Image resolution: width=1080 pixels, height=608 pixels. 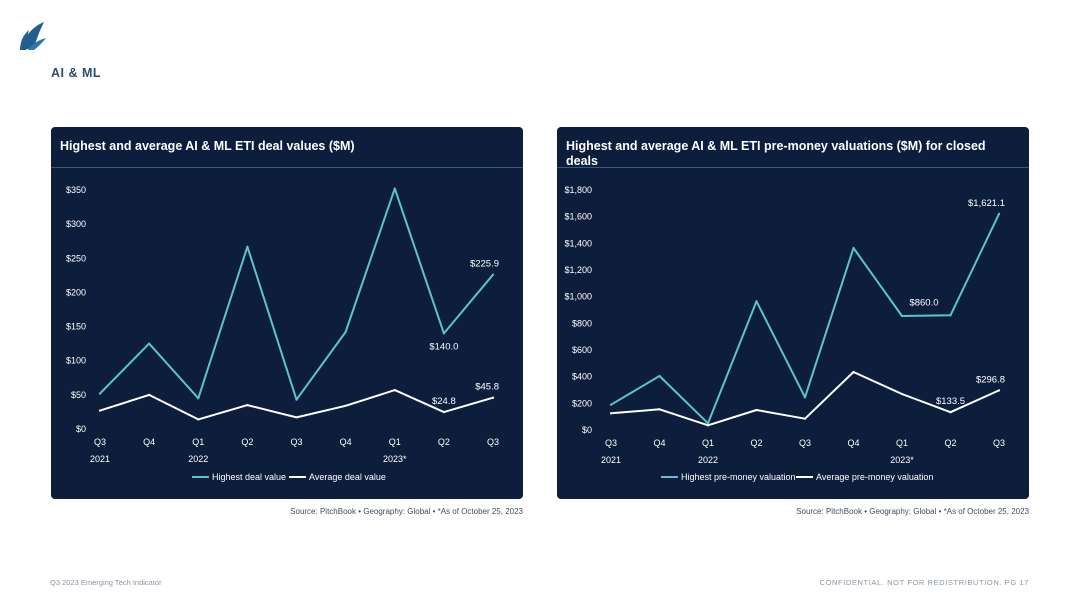 I want to click on data-label: $296.8, so click(x=990, y=379).